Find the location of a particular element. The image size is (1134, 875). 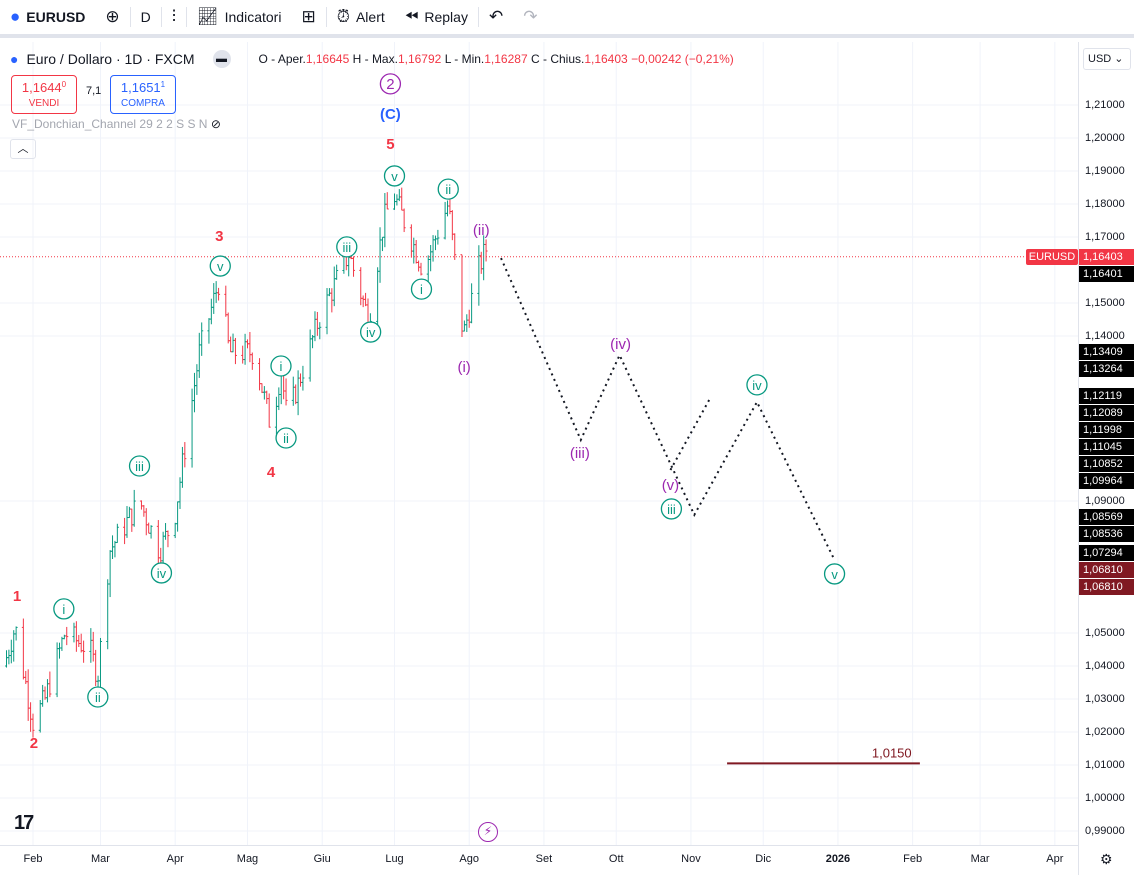

wave-label-text: i is located at coordinates (421, 289).